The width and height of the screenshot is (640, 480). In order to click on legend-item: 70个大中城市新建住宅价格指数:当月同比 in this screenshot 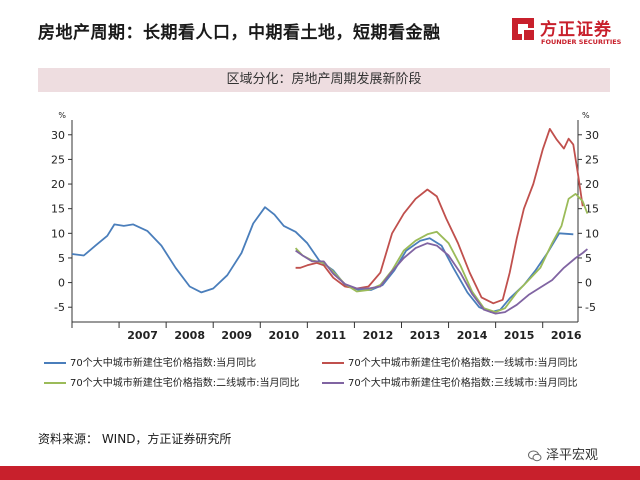, I will do `click(150, 361)`.